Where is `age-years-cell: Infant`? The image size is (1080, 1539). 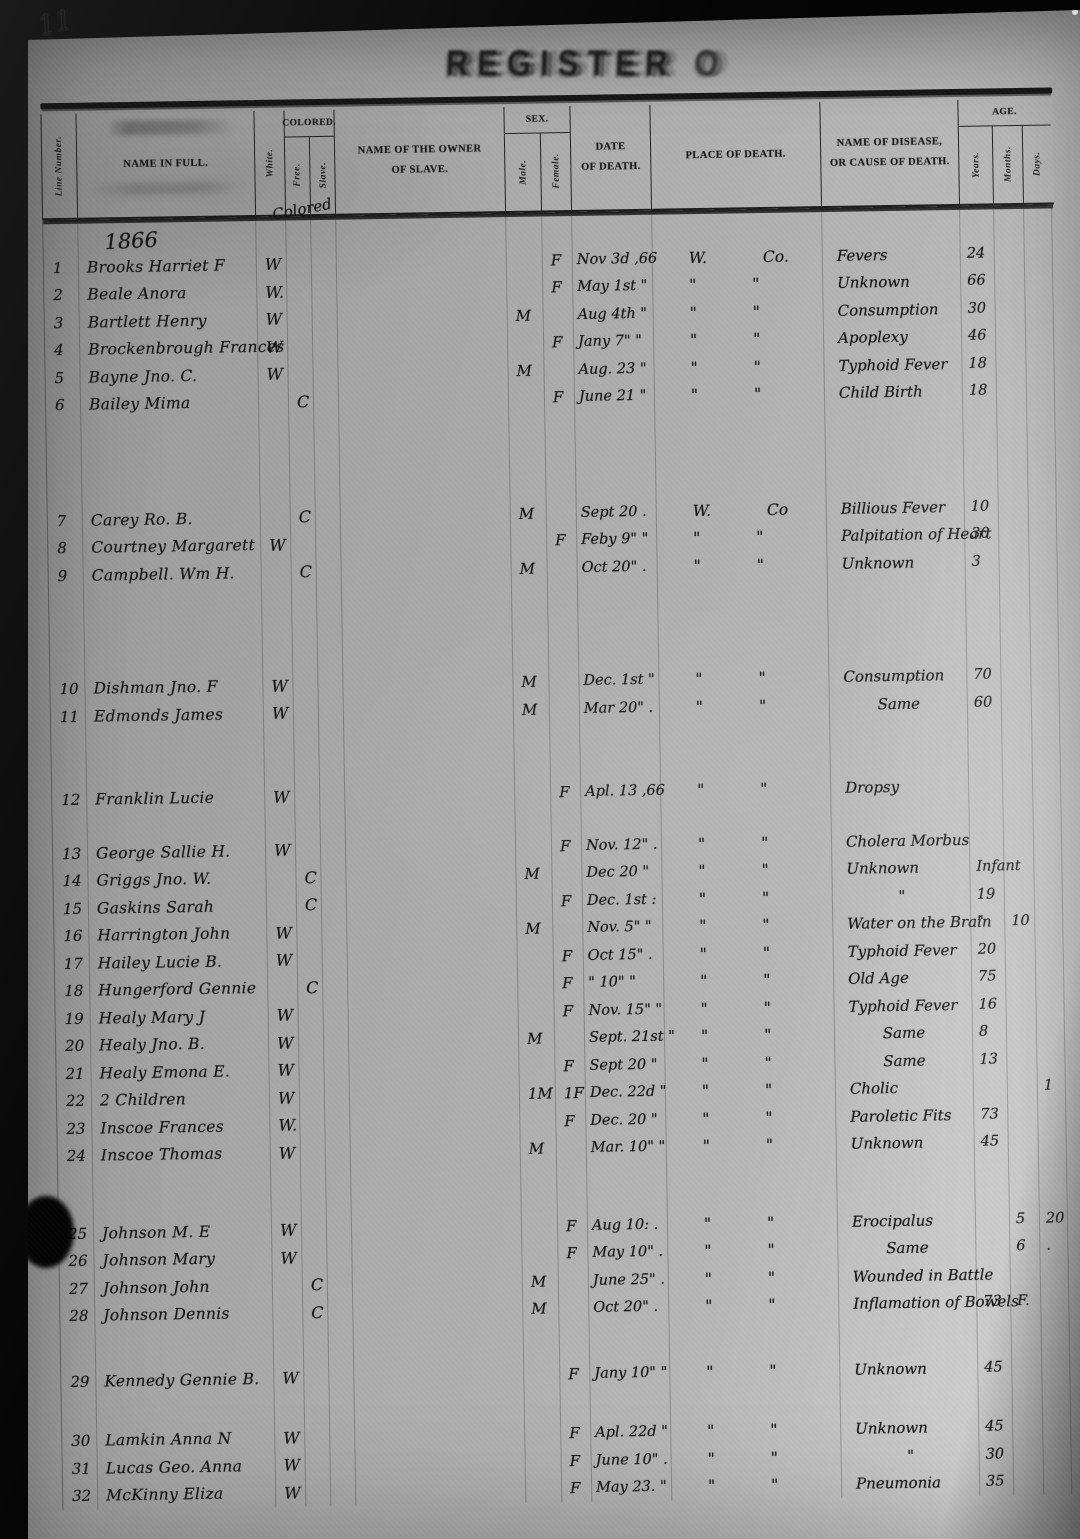 age-years-cell: Infant is located at coordinates (998, 866).